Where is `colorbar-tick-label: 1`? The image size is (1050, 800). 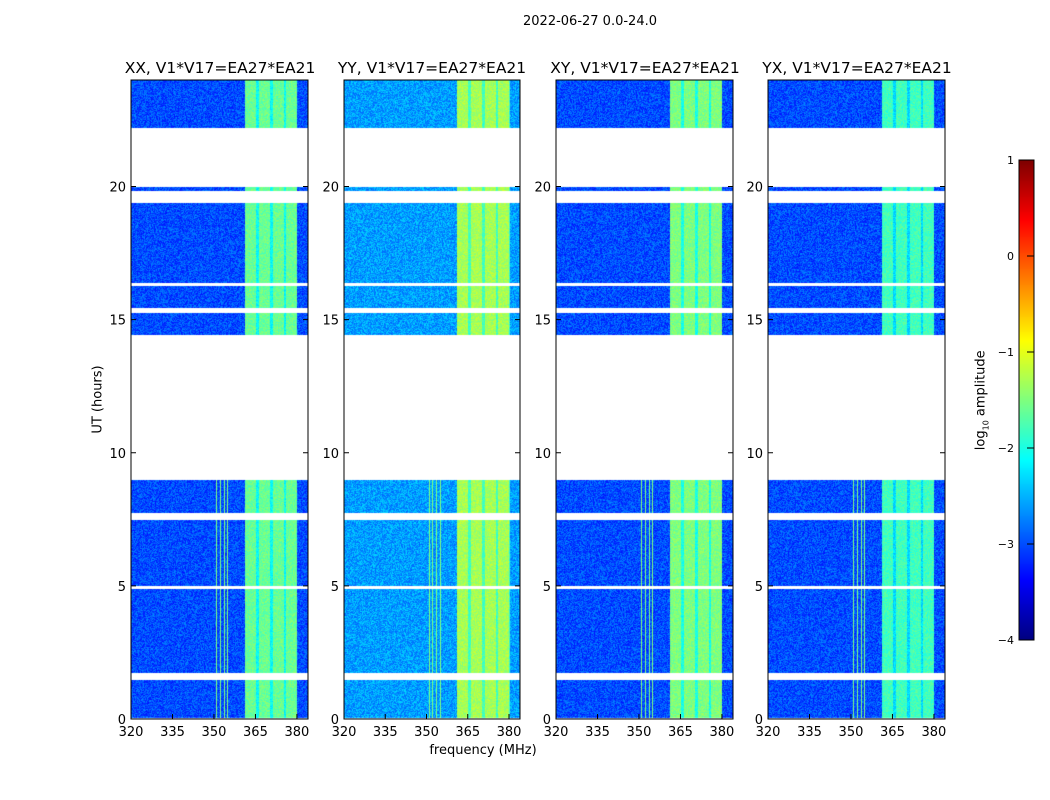 colorbar-tick-label: 1 is located at coordinates (1010, 160).